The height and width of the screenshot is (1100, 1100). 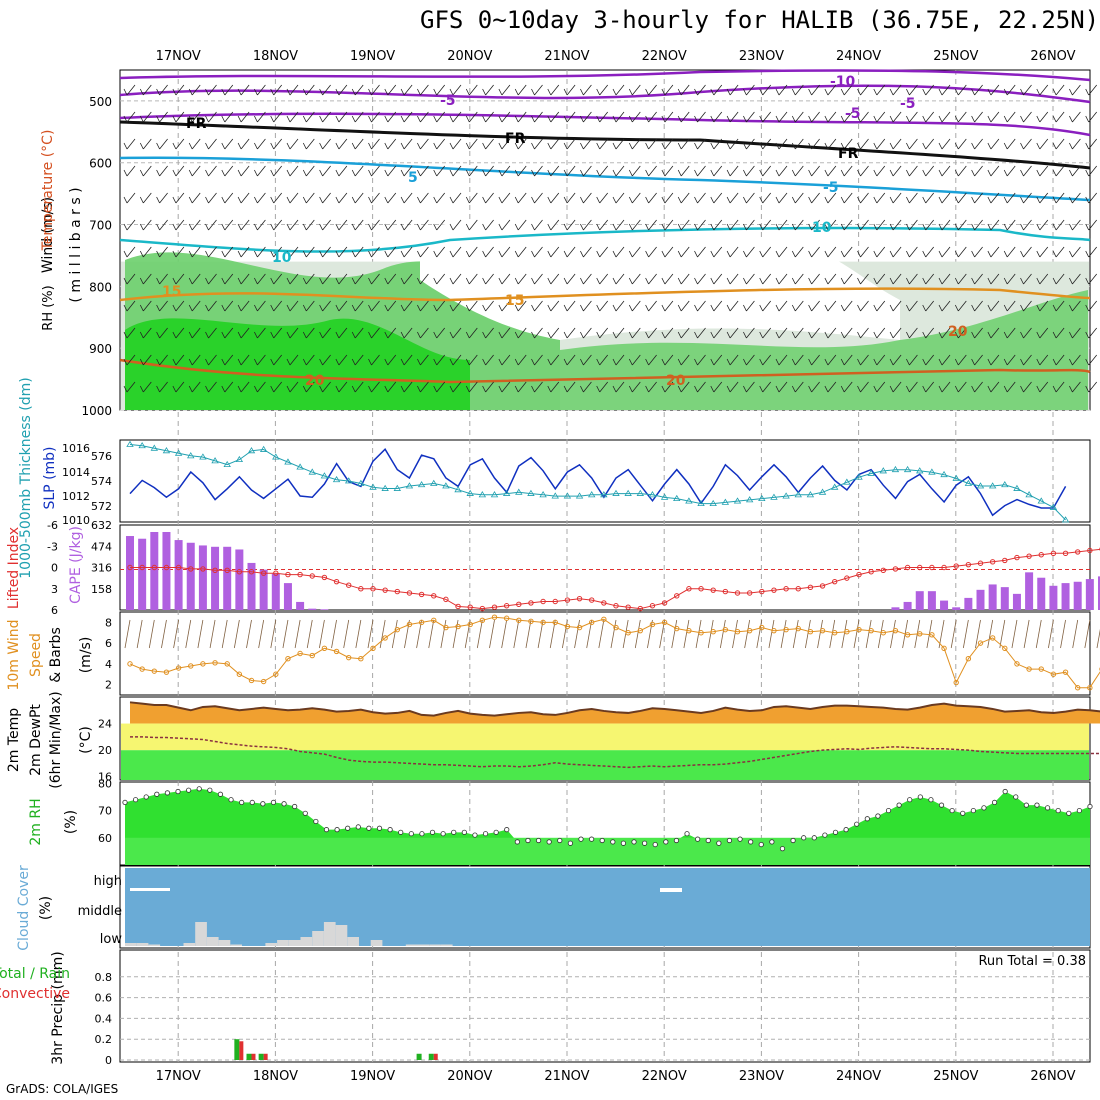 What do you see at coordinates (372, 1076) in the screenshot?
I see `date-label-bottom: 19NOV` at bounding box center [372, 1076].